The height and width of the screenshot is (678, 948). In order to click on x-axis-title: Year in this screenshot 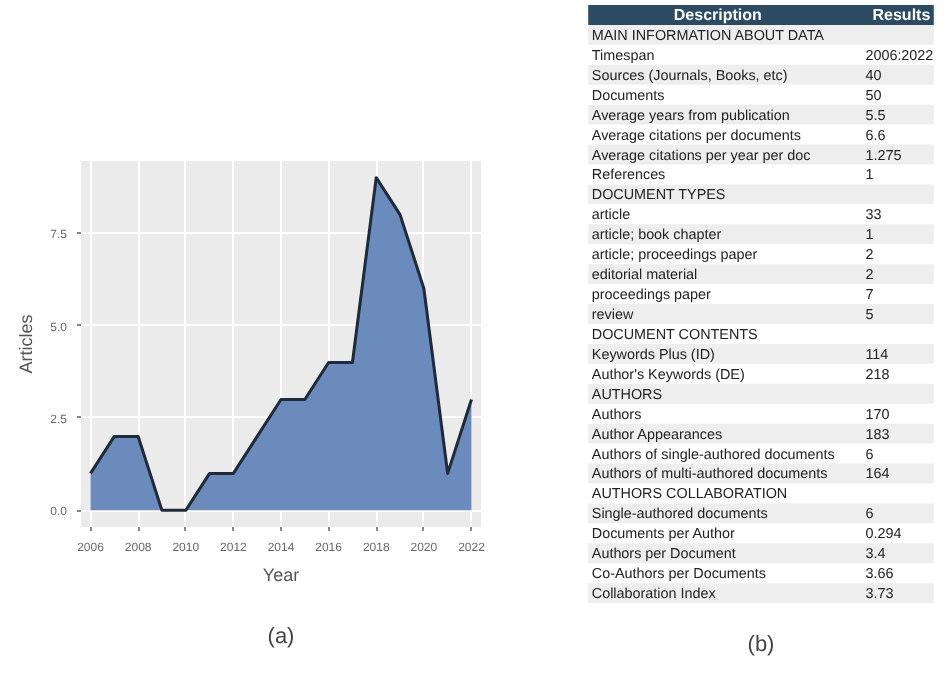, I will do `click(281, 575)`.